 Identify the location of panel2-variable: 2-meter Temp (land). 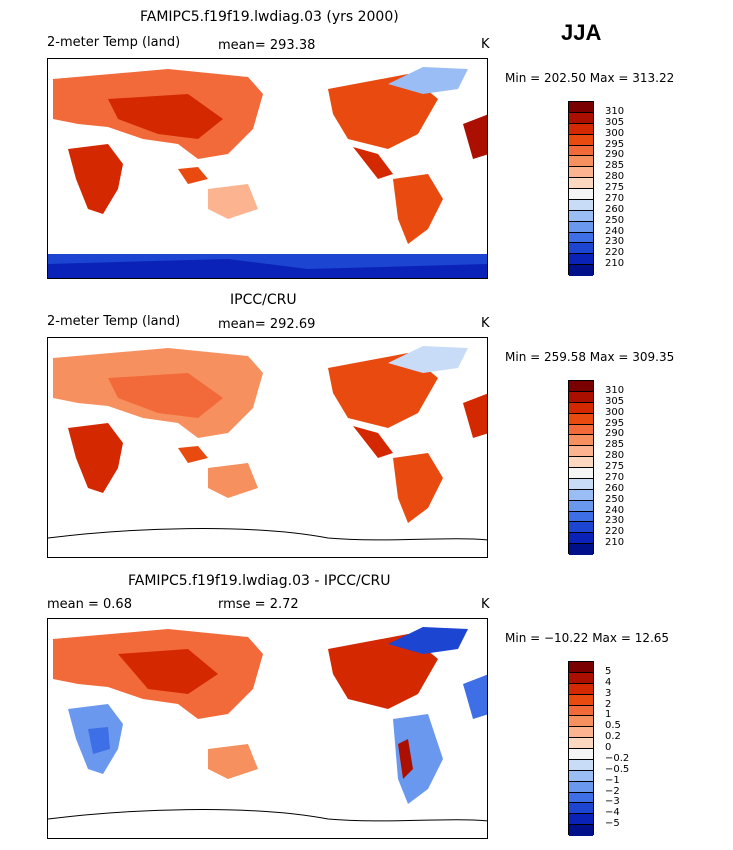
(114, 321).